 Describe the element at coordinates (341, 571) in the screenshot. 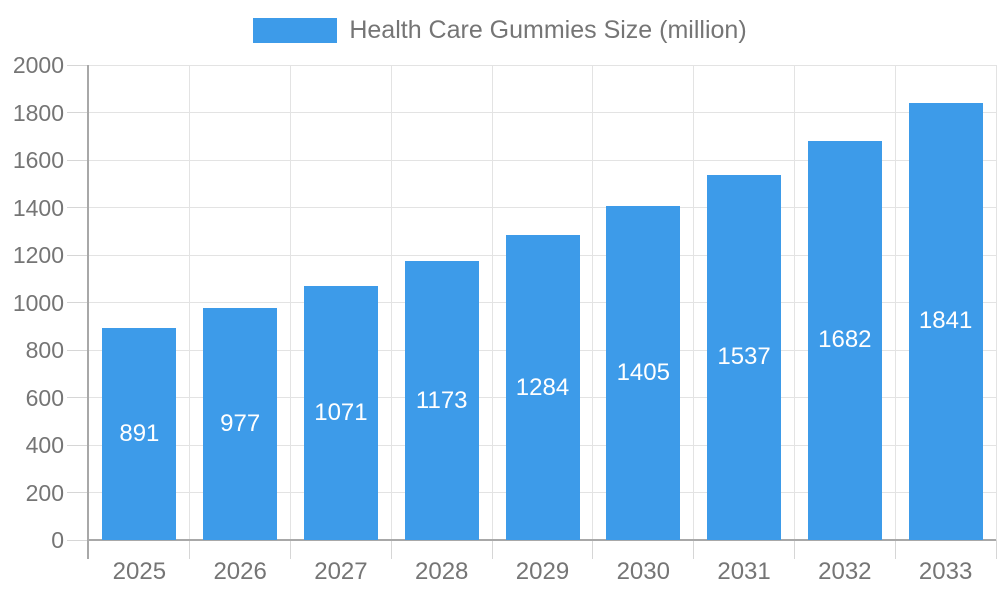

I see `x-tick-label: 2027` at that location.